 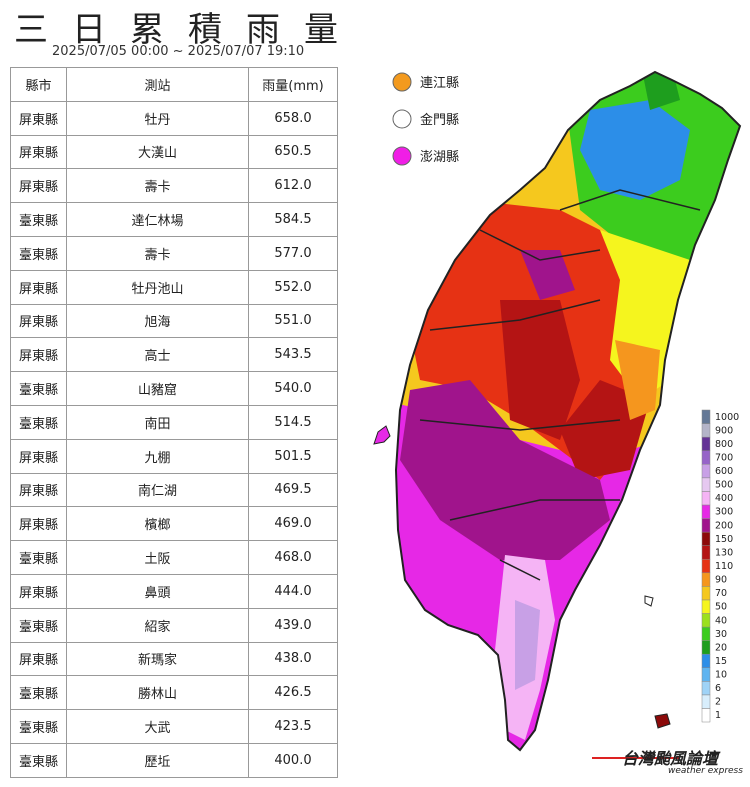 What do you see at coordinates (718, 688) in the screenshot?
I see `scale-label: 6` at bounding box center [718, 688].